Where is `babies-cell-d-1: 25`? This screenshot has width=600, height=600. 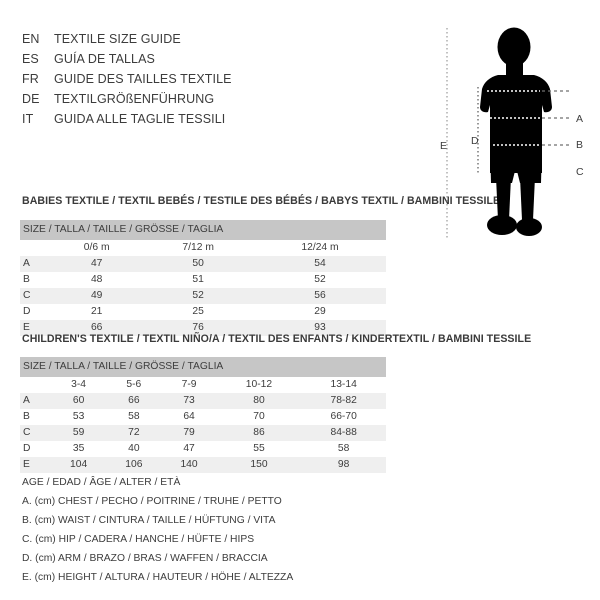
babies-cell-d-1: 25 is located at coordinates (198, 312).